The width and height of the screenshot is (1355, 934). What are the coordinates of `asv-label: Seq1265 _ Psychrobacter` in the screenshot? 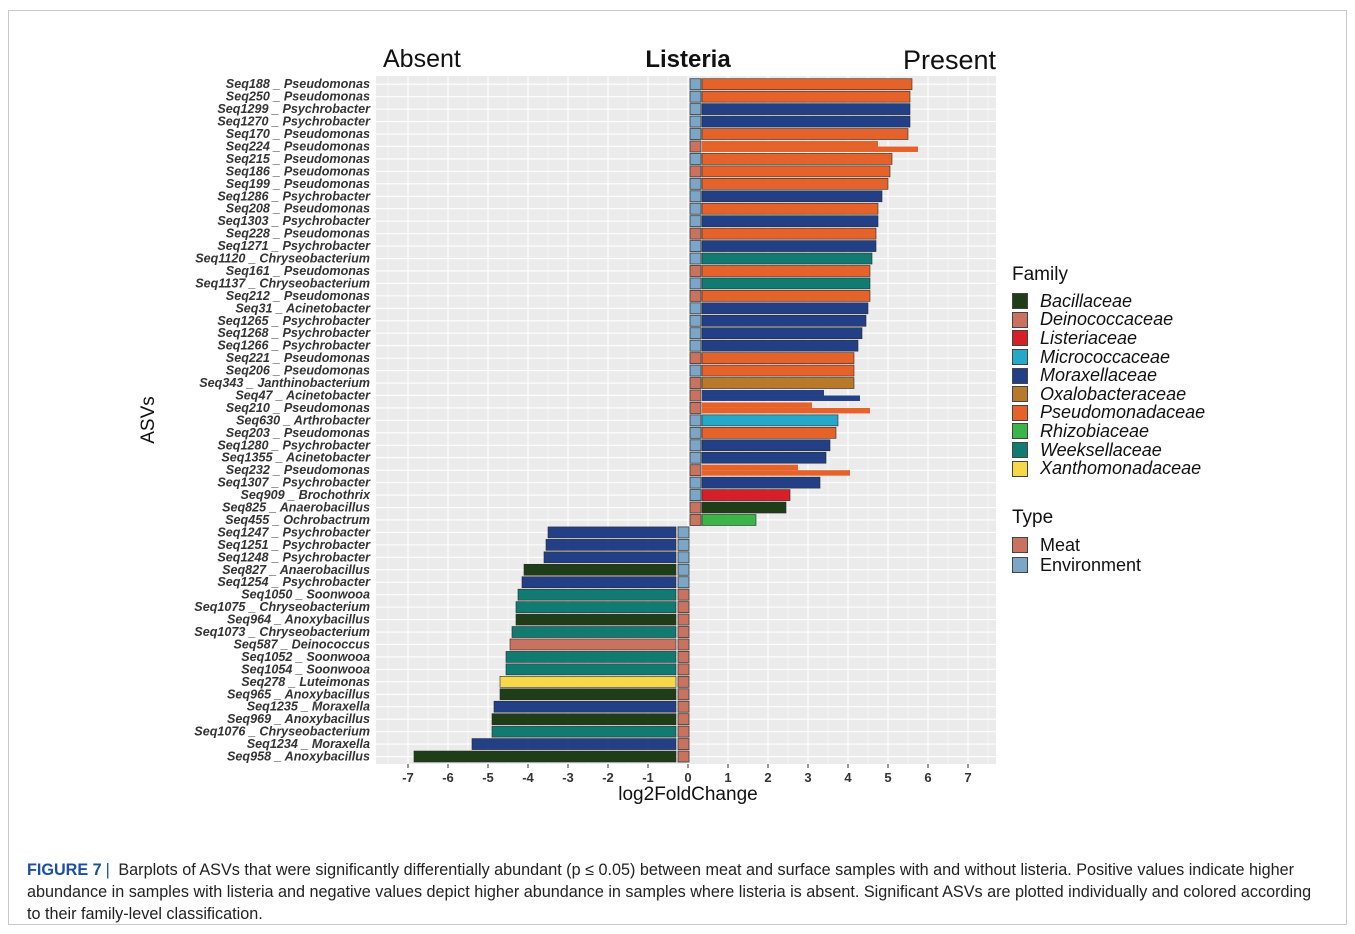 It's located at (294, 321).